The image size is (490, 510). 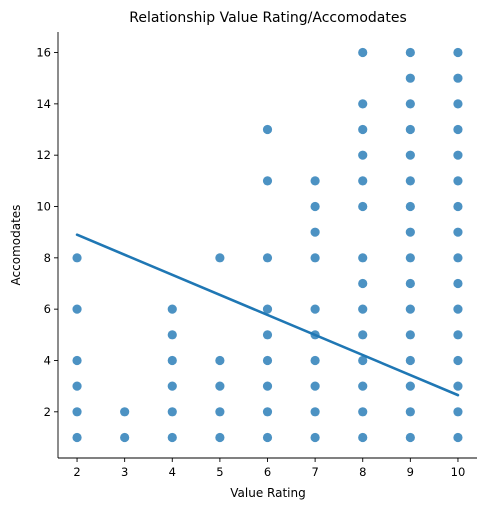 What do you see at coordinates (76, 472) in the screenshot?
I see `x-tick-label: 2` at bounding box center [76, 472].